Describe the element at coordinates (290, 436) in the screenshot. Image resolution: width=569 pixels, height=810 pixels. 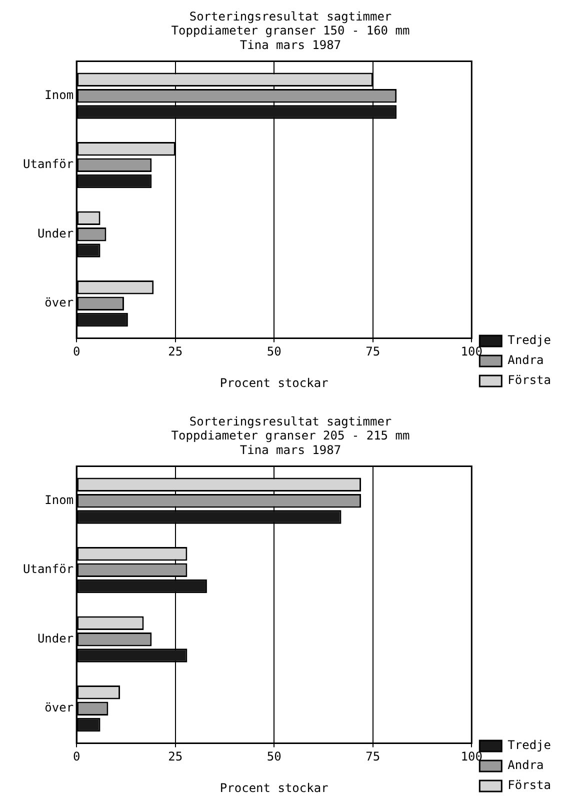
I see `chart-title: Sorteringsresultat sagtimmer Toppdiameter granser 205 - 215 mm Tina mars 1987` at that location.